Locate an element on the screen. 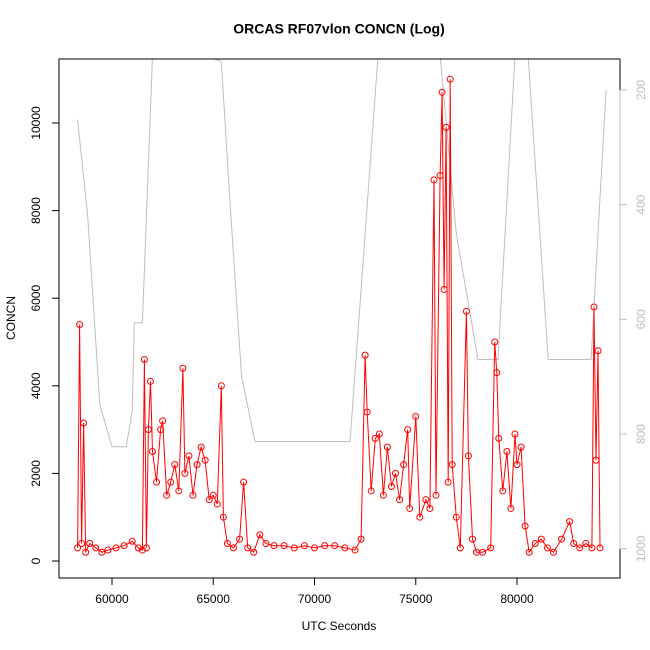 The image size is (650, 650). y2-tick-label: 800 is located at coordinates (641, 434).